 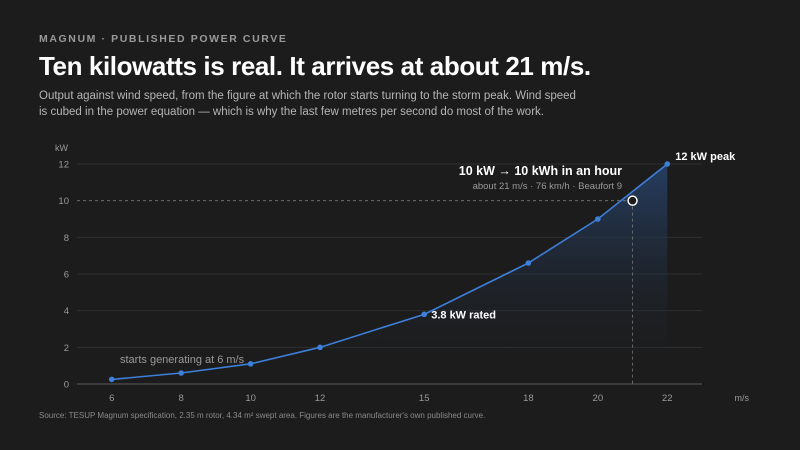 What do you see at coordinates (66, 348) in the screenshot?
I see `y-tick-label: 2` at bounding box center [66, 348].